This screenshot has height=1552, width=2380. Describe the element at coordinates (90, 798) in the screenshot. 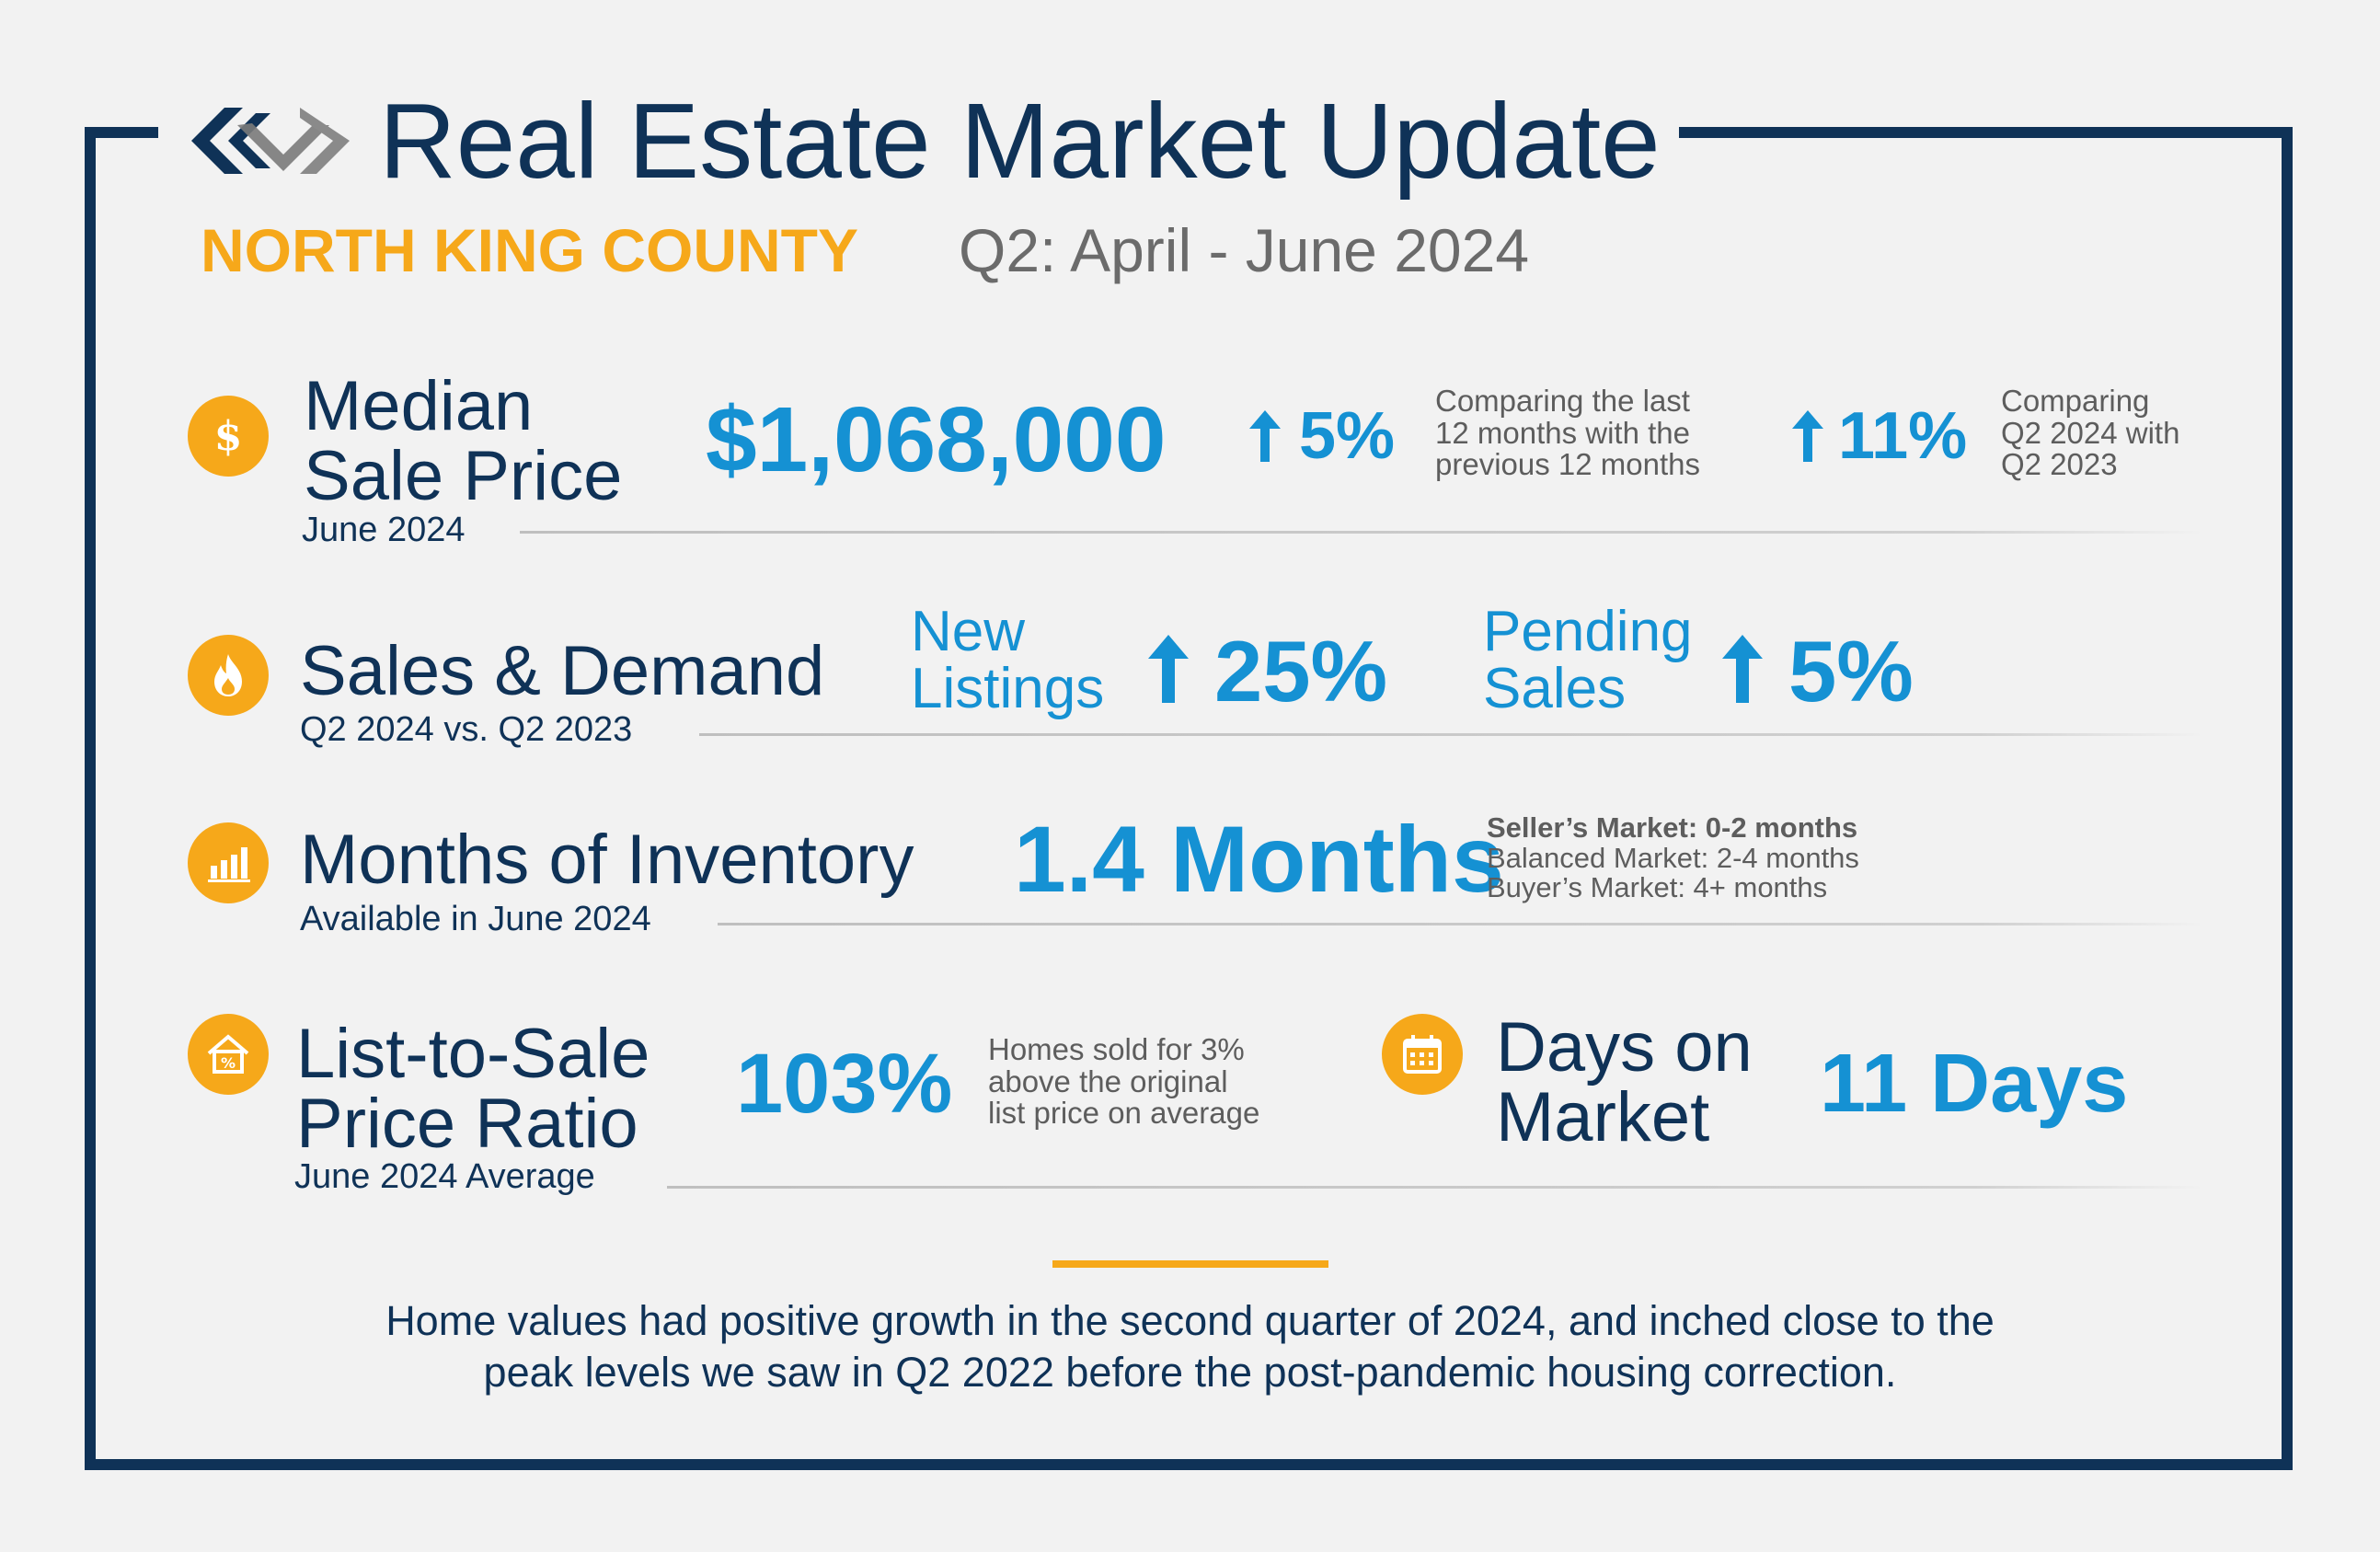

I see `frame-border-left` at that location.